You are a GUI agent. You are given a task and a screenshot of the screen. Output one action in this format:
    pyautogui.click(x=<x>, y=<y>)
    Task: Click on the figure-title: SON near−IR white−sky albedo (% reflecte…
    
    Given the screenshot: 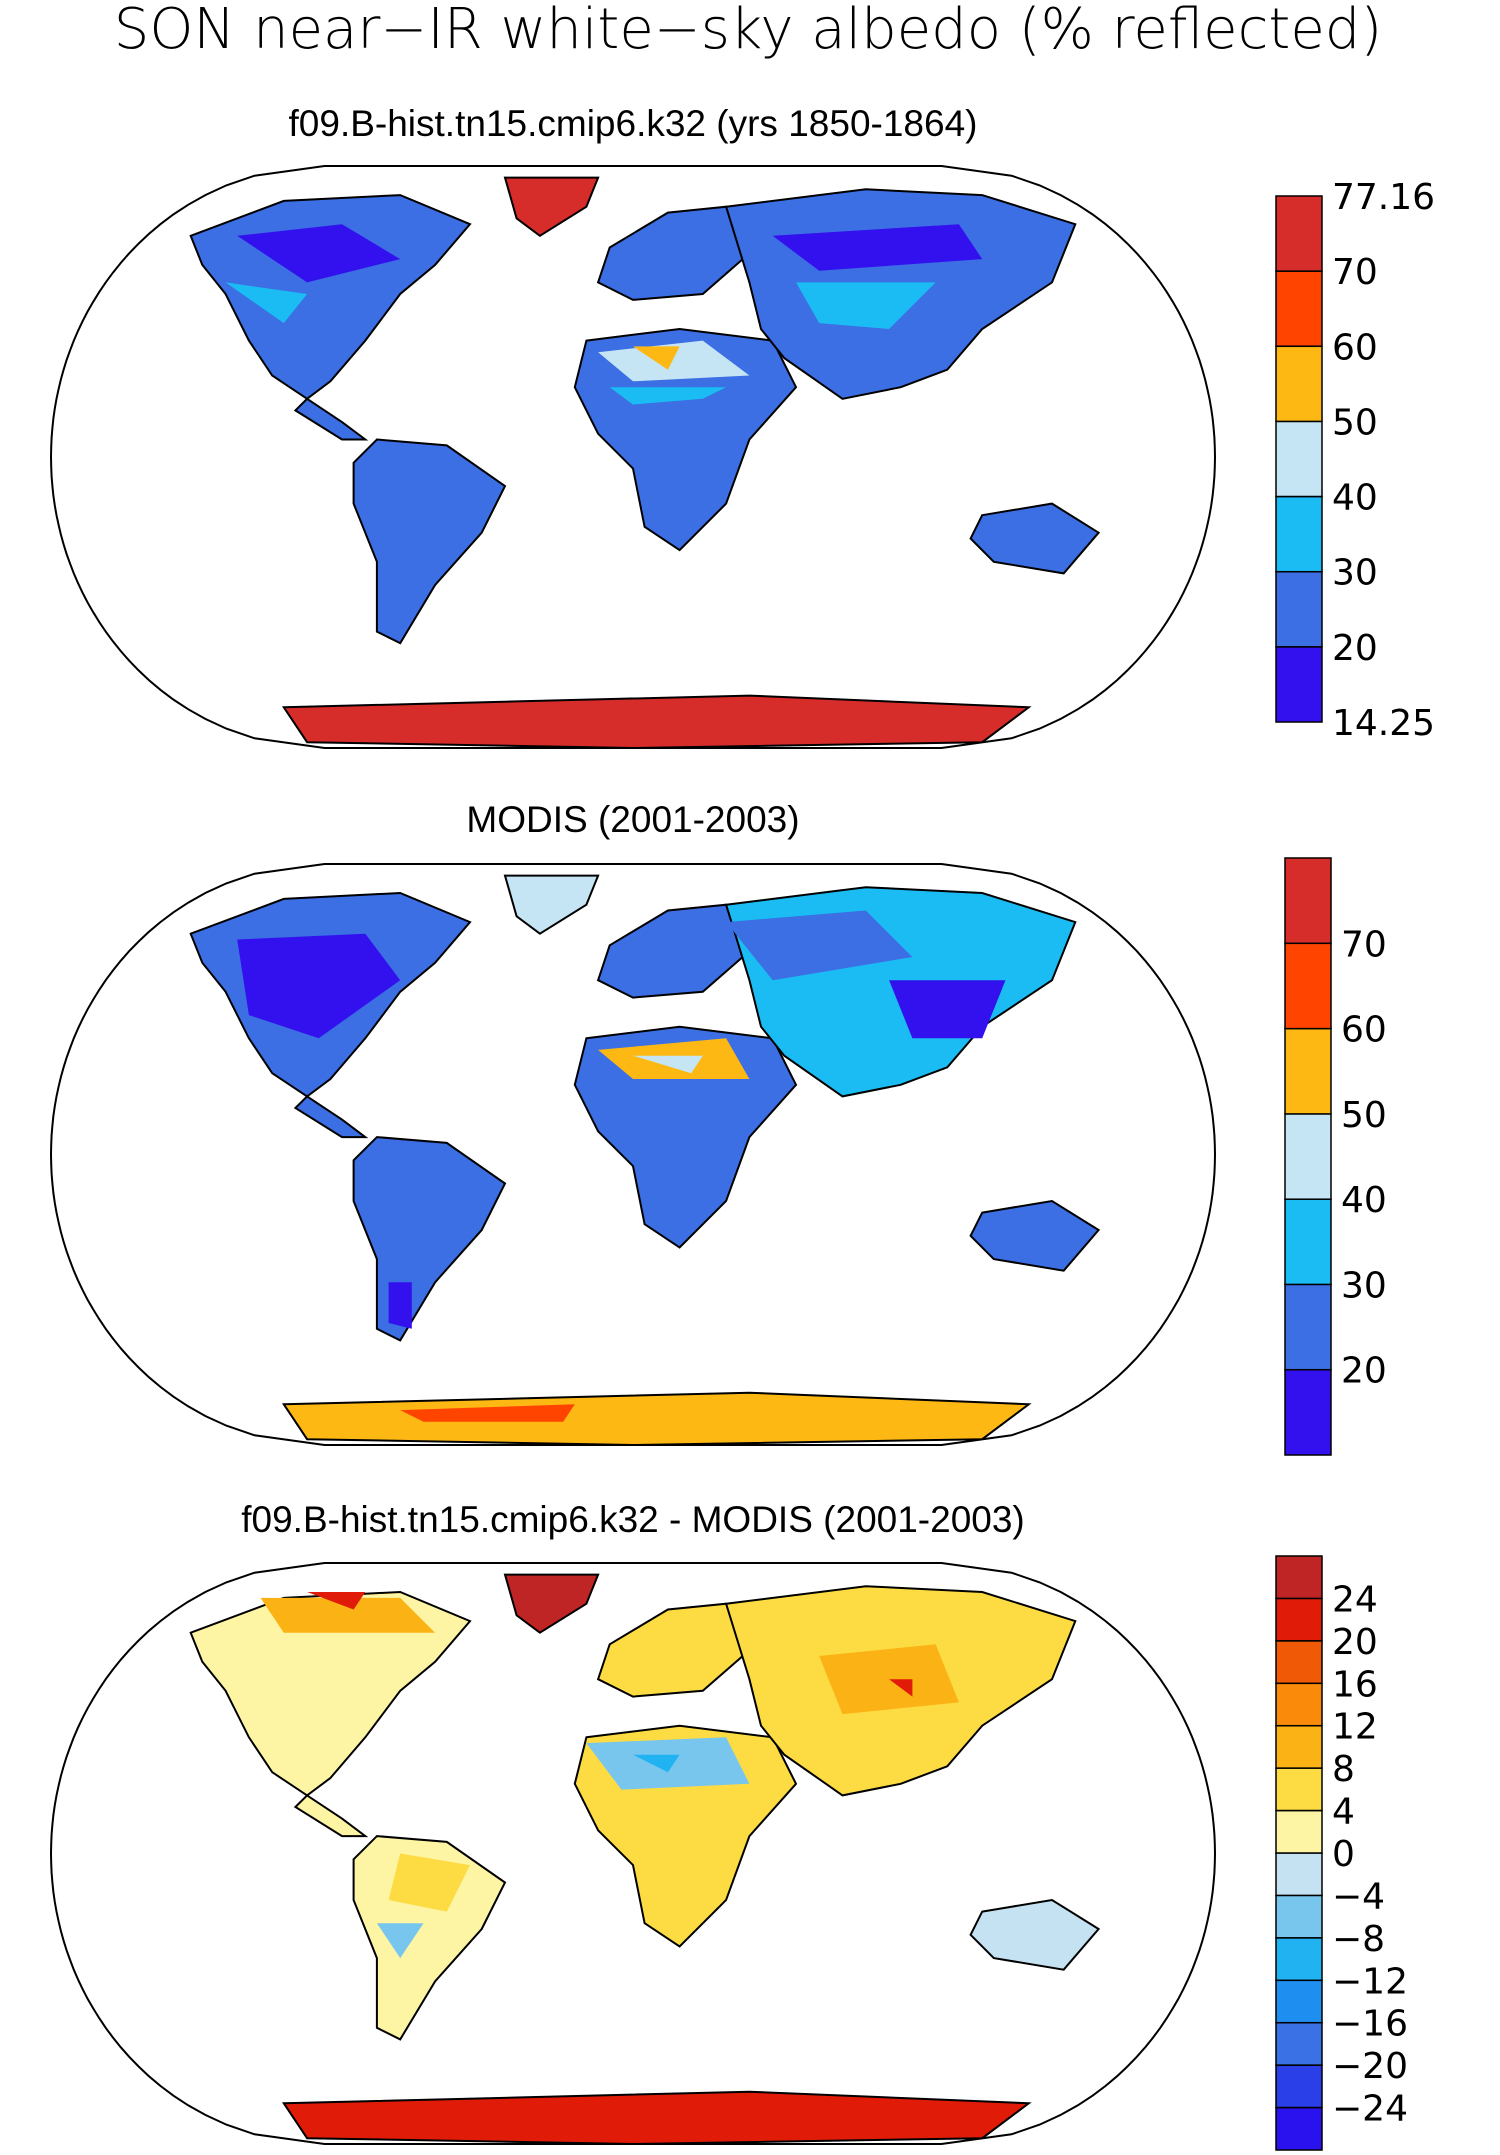 What is the action you would take?
    pyautogui.click(x=748, y=31)
    